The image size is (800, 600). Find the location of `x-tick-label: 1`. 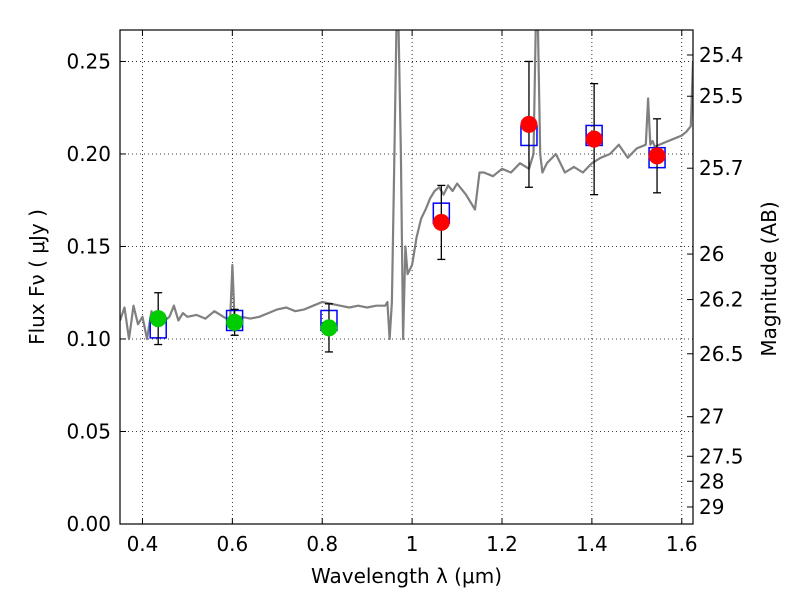

x-tick-label: 1 is located at coordinates (412, 544).